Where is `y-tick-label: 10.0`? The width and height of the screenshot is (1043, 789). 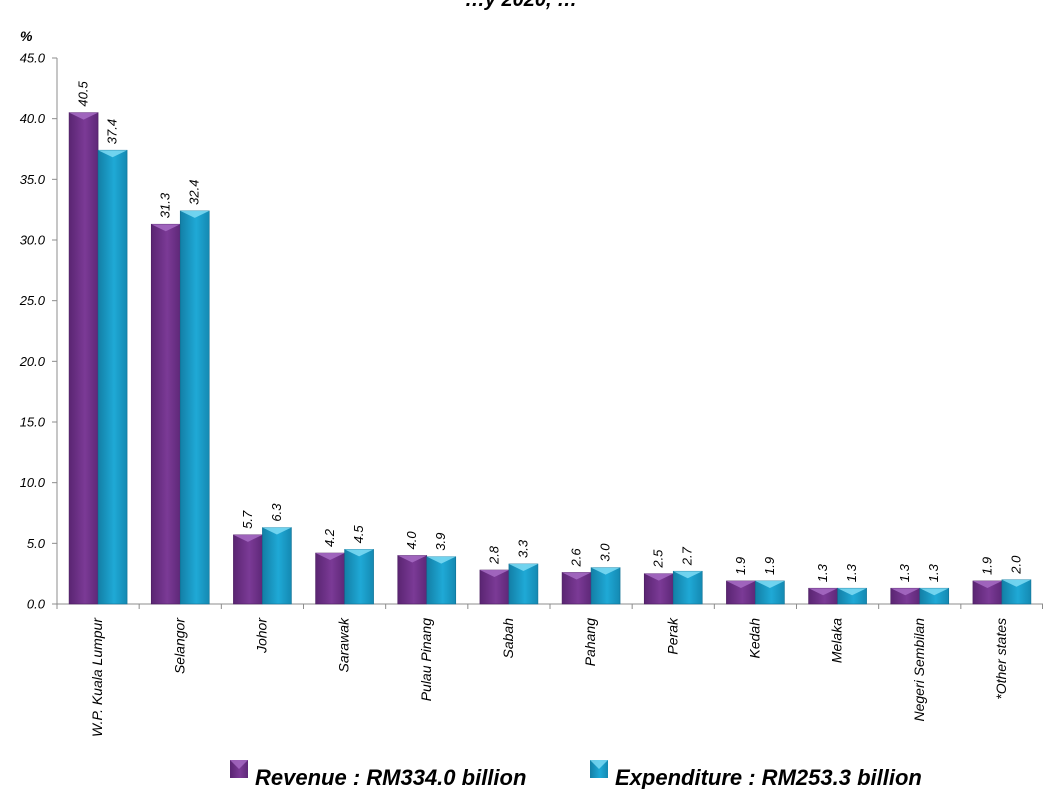 y-tick-label: 10.0 is located at coordinates (33, 482).